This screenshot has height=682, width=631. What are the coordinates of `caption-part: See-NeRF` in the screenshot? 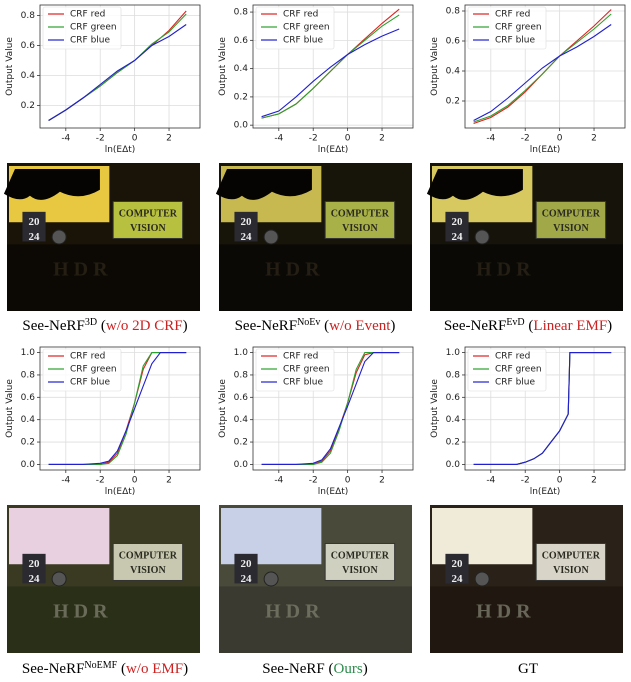 It's located at (53, 669).